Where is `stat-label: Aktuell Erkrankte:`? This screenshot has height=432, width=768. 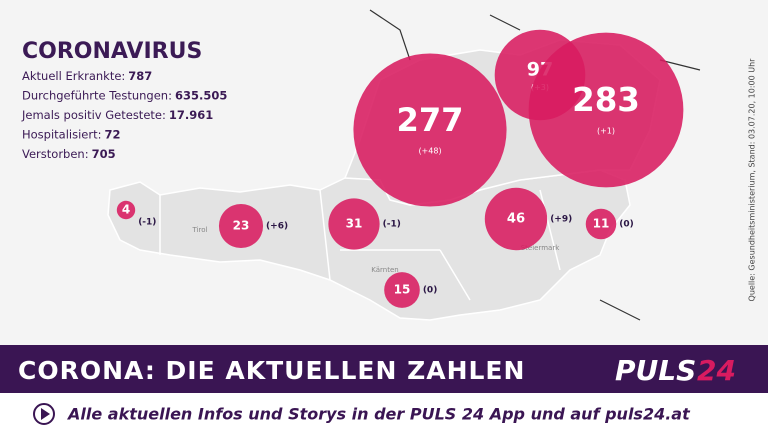 stat-label: Aktuell Erkrankte: is located at coordinates (73, 76).